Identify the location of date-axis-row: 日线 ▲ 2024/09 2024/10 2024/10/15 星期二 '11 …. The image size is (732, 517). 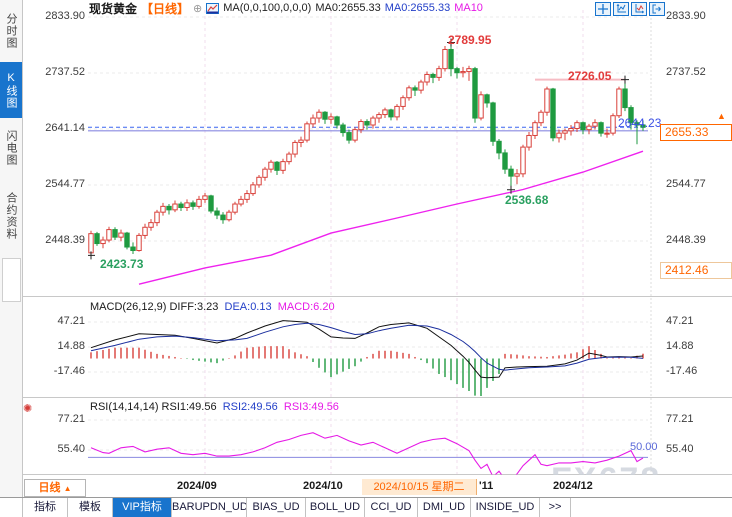
(366, 486).